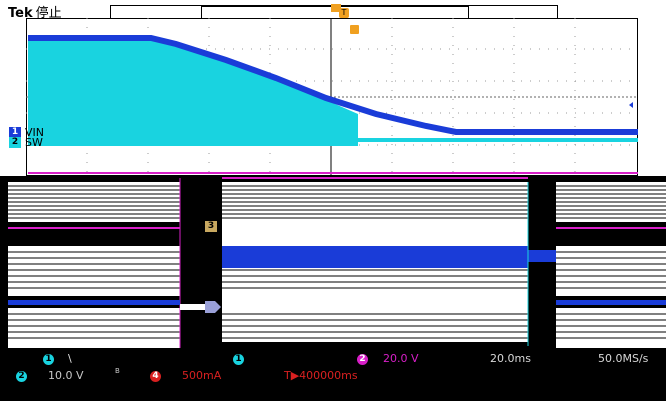 The image size is (666, 401). What do you see at coordinates (202, 375) in the screenshot?
I see `ch4-scale: 500mA` at bounding box center [202, 375].